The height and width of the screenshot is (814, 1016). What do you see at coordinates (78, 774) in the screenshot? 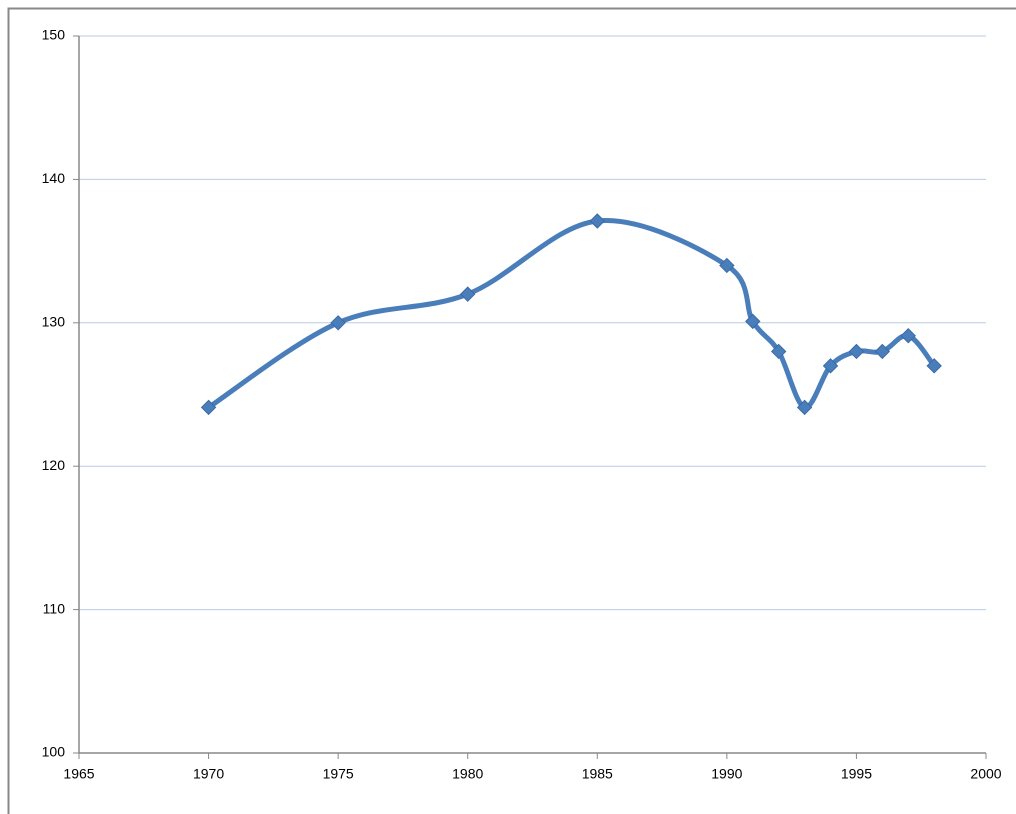
I see `x-tick-label: 1965` at bounding box center [78, 774].